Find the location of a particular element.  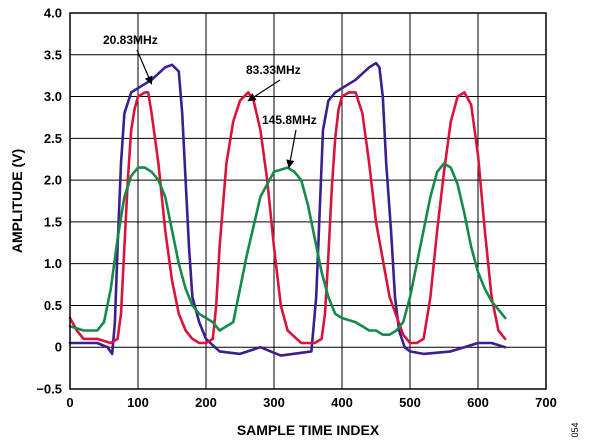

y-tick-label: 0.5 is located at coordinates (53, 305).